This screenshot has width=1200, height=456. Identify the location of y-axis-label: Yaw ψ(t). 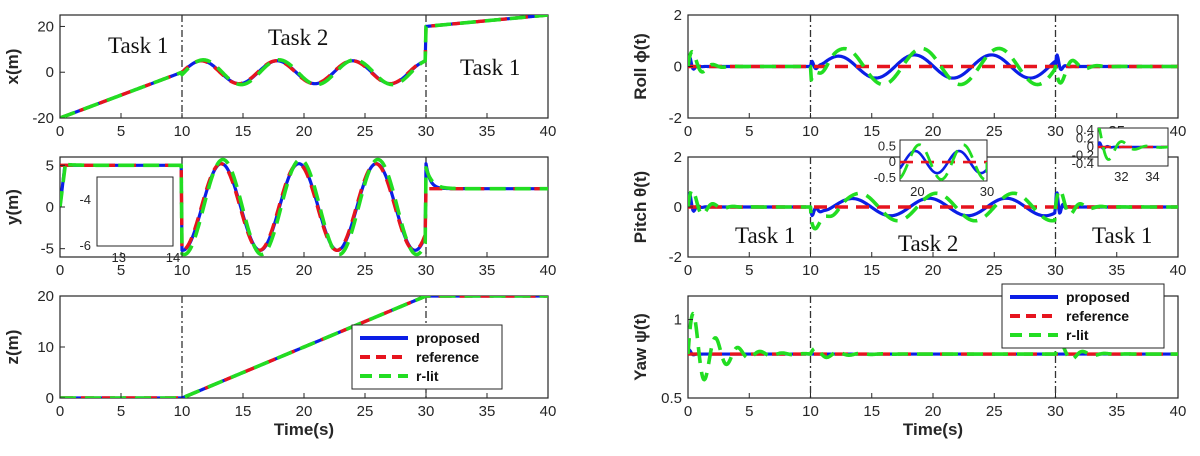
(640, 347).